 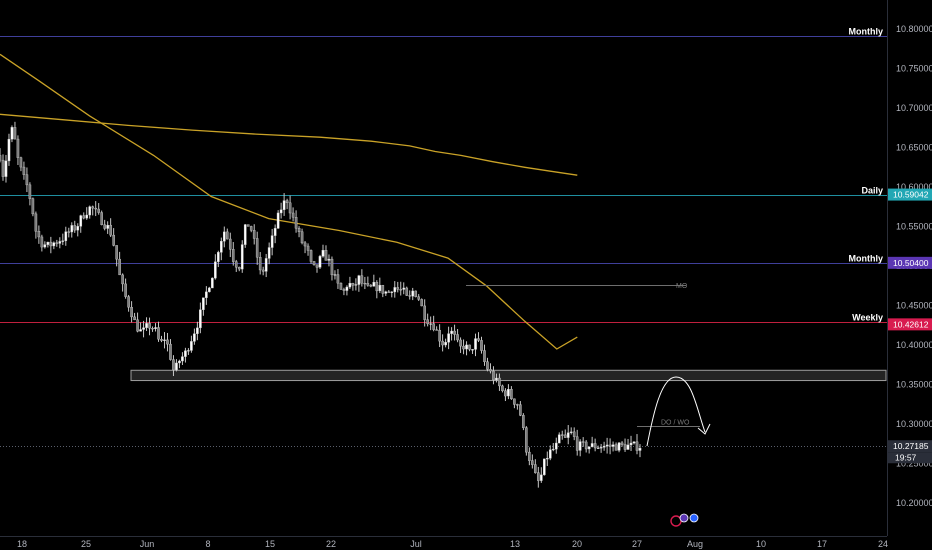 What do you see at coordinates (914, 227) in the screenshot?
I see `price-tick-label: 10.55000` at bounding box center [914, 227].